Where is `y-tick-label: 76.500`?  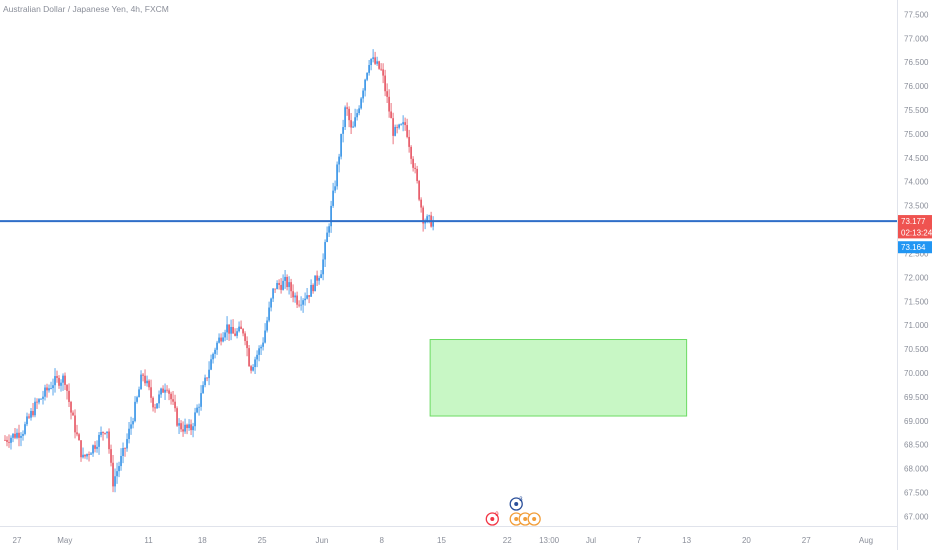
y-tick-label: 76.500 is located at coordinates (916, 62).